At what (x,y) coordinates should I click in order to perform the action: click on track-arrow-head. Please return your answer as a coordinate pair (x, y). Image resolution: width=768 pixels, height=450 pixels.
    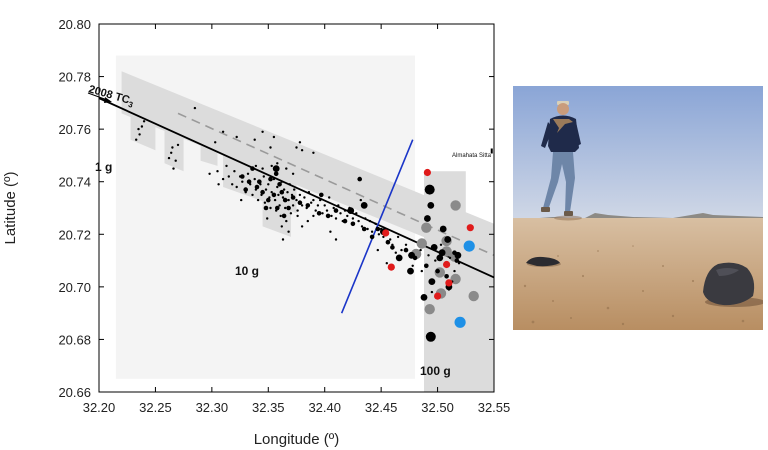
    Looking at the image, I should click on (108, 100).